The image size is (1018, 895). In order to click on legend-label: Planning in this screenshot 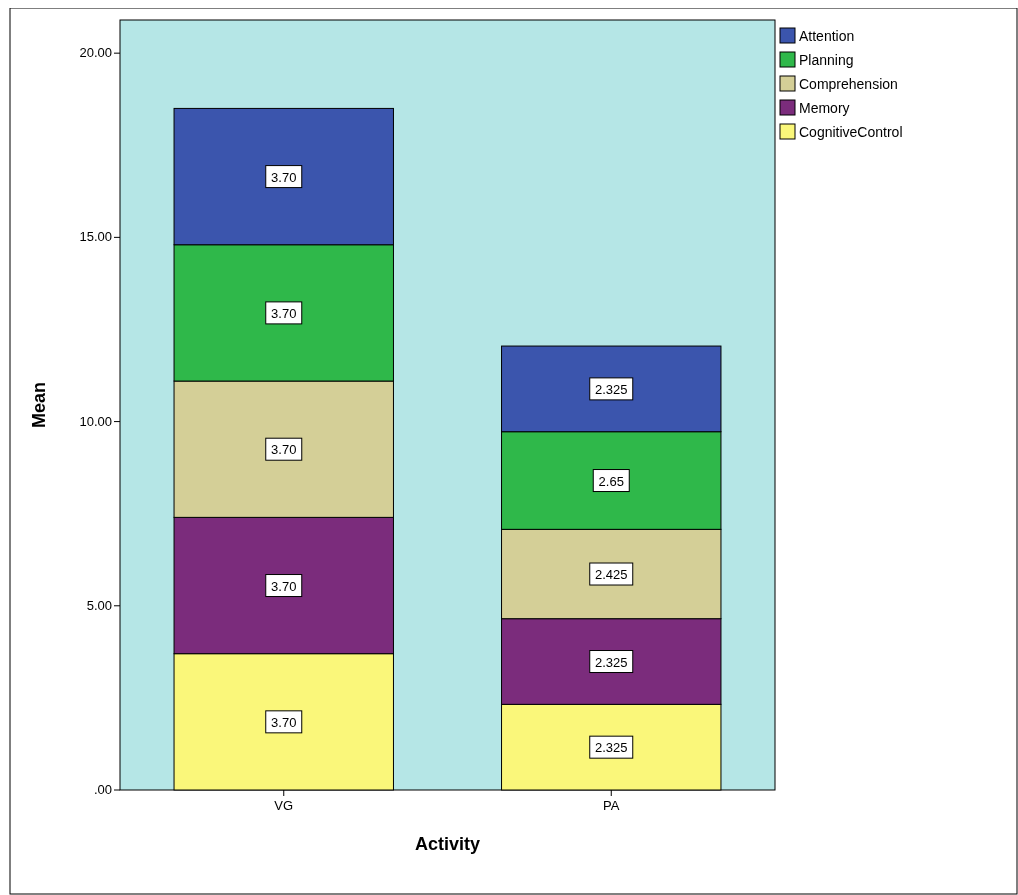, I will do `click(826, 60)`.